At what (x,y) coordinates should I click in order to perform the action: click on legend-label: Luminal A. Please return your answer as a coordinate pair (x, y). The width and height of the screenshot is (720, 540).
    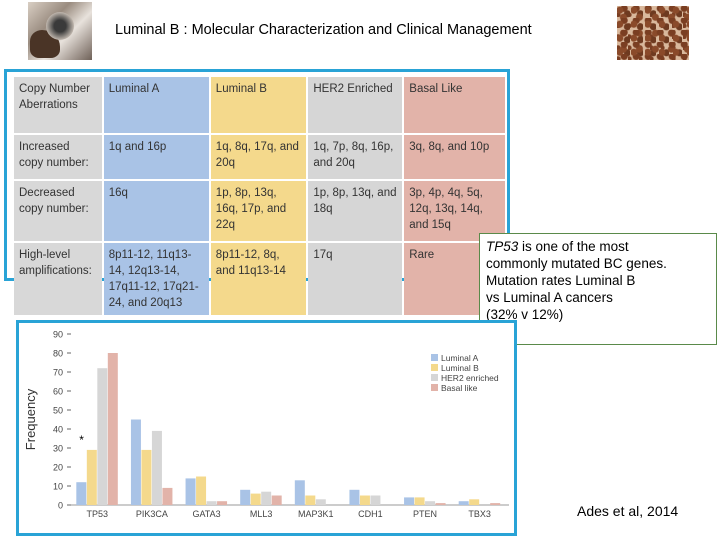
    Looking at the image, I should click on (460, 358).